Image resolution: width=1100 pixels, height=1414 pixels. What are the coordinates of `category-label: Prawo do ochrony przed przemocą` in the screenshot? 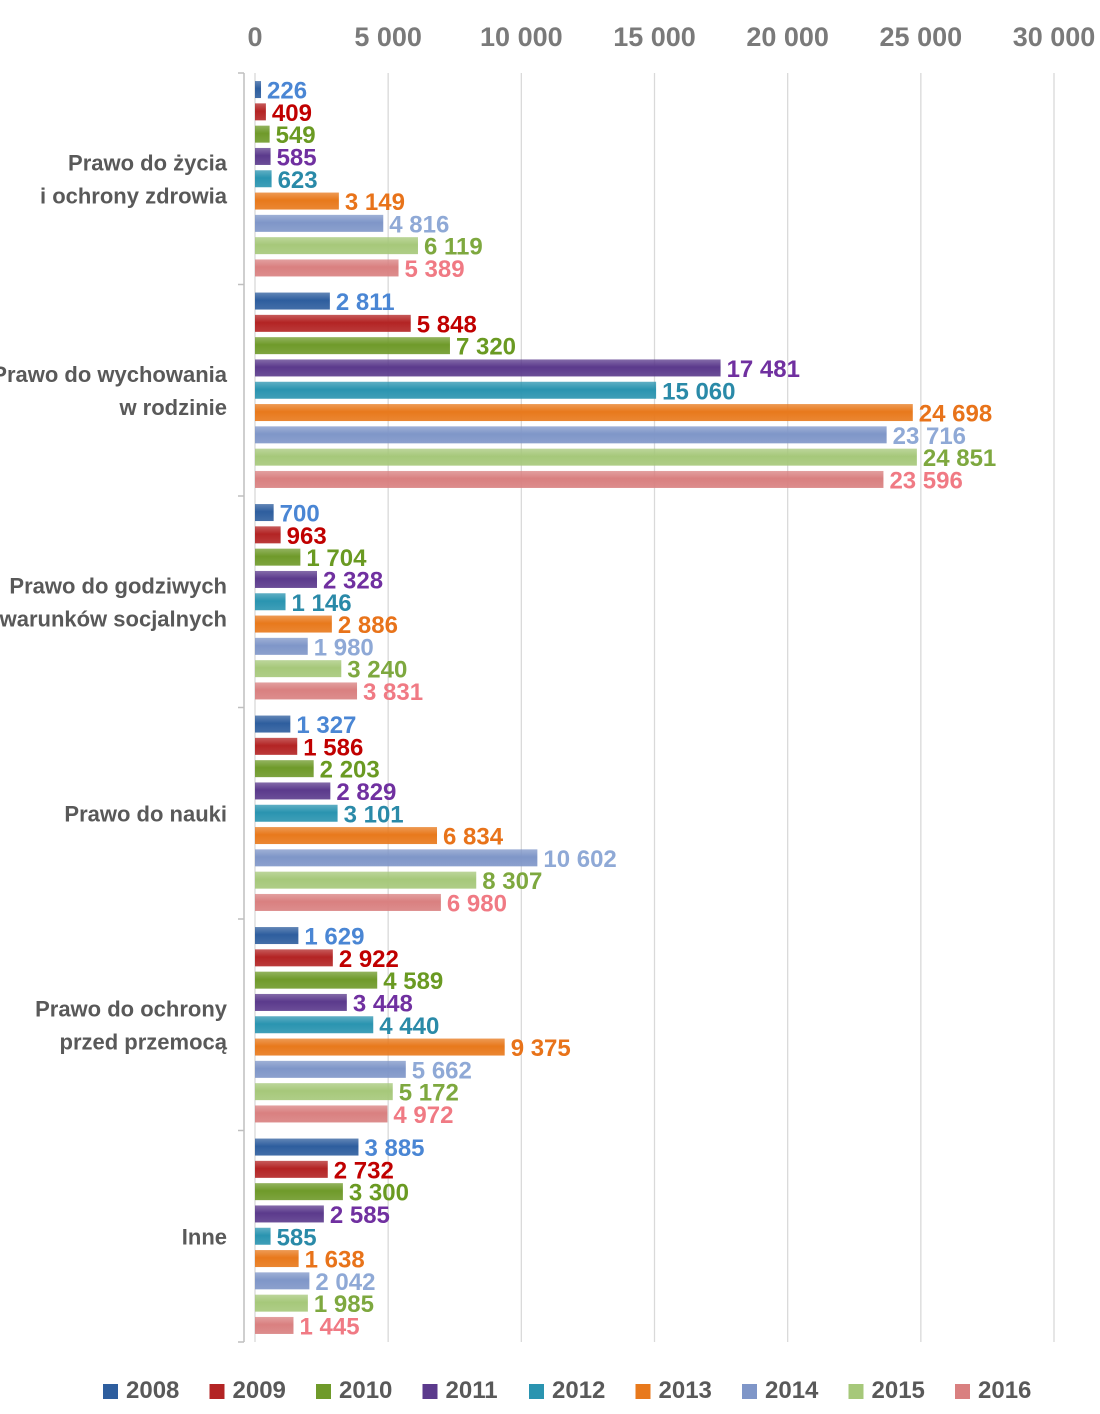 It's located at (131, 1025).